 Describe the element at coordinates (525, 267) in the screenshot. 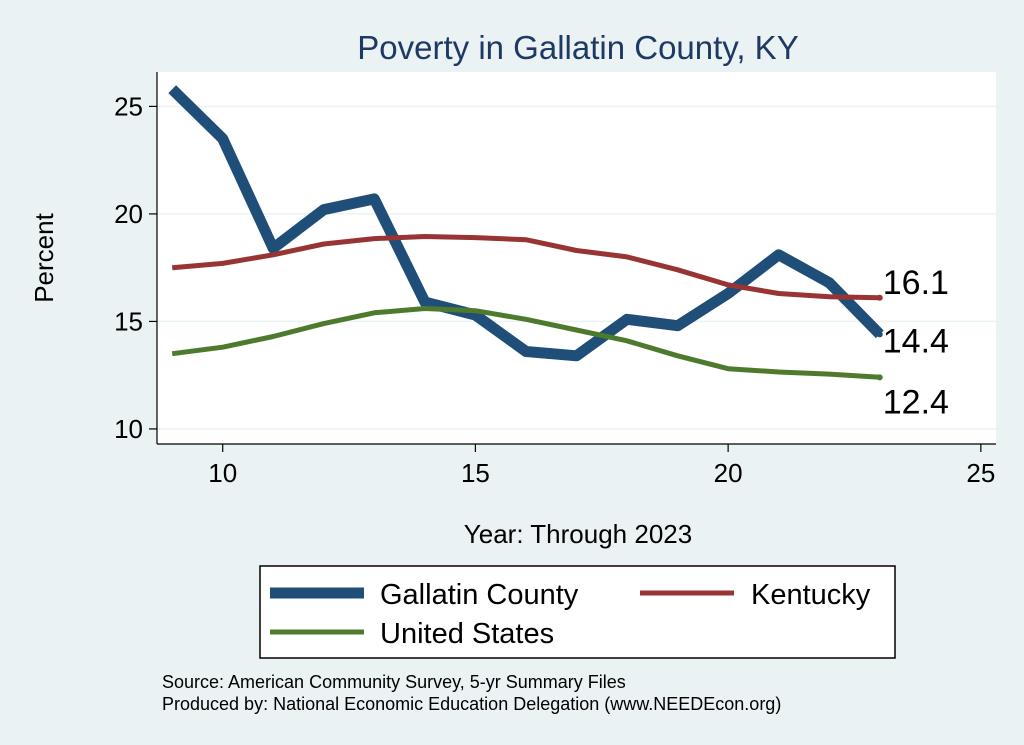

I see `series-line-kentucky` at that location.